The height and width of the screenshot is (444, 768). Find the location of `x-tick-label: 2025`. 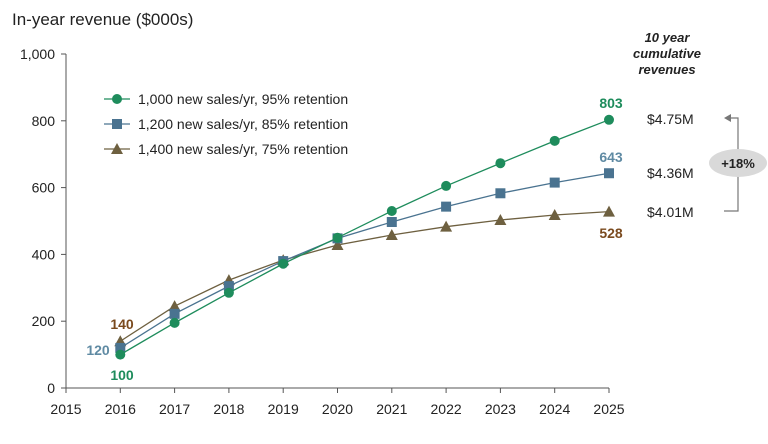

x-tick-label: 2025 is located at coordinates (608, 409).